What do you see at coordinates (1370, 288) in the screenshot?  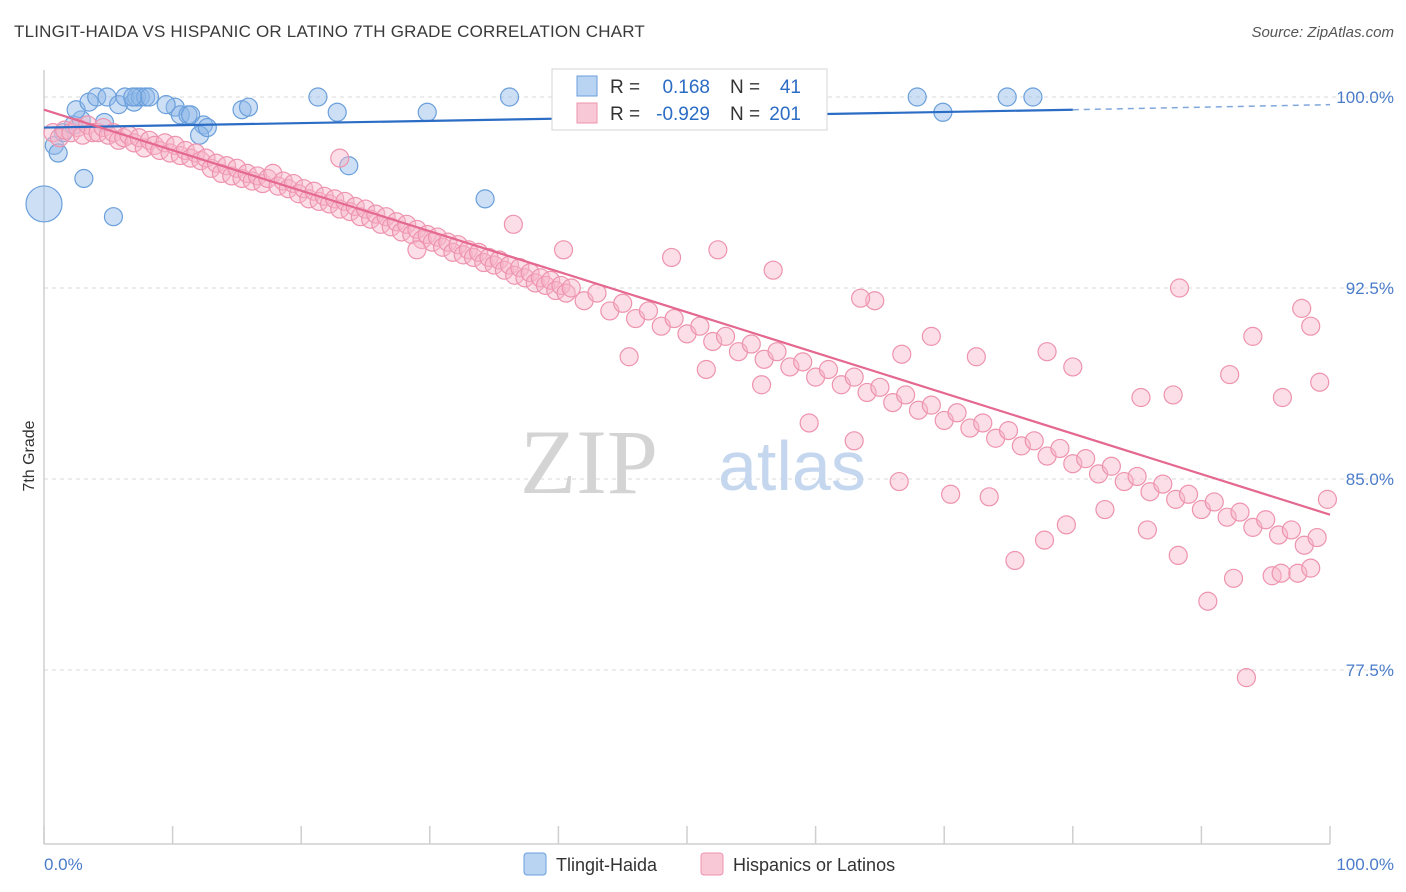 I see `y-tick-label-1: 92.5%` at bounding box center [1370, 288].